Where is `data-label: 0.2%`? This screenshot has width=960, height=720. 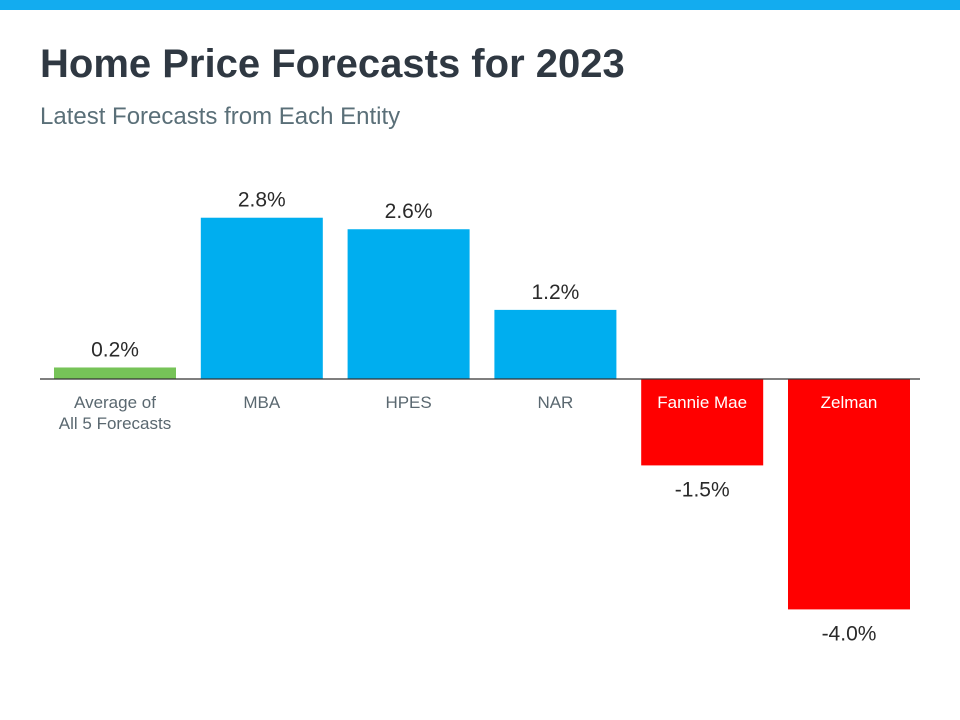 data-label: 0.2% is located at coordinates (115, 349).